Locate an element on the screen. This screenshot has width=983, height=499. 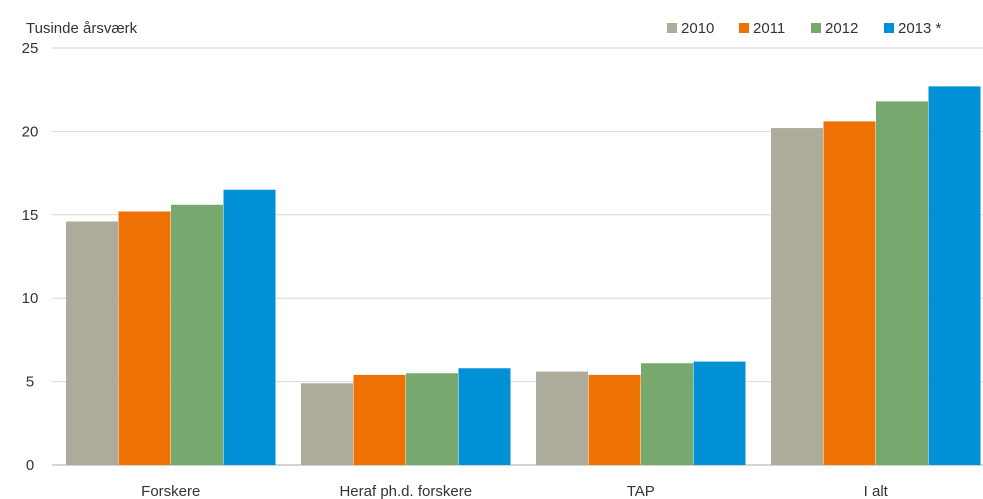
y-tick-label: 0 is located at coordinates (30, 465).